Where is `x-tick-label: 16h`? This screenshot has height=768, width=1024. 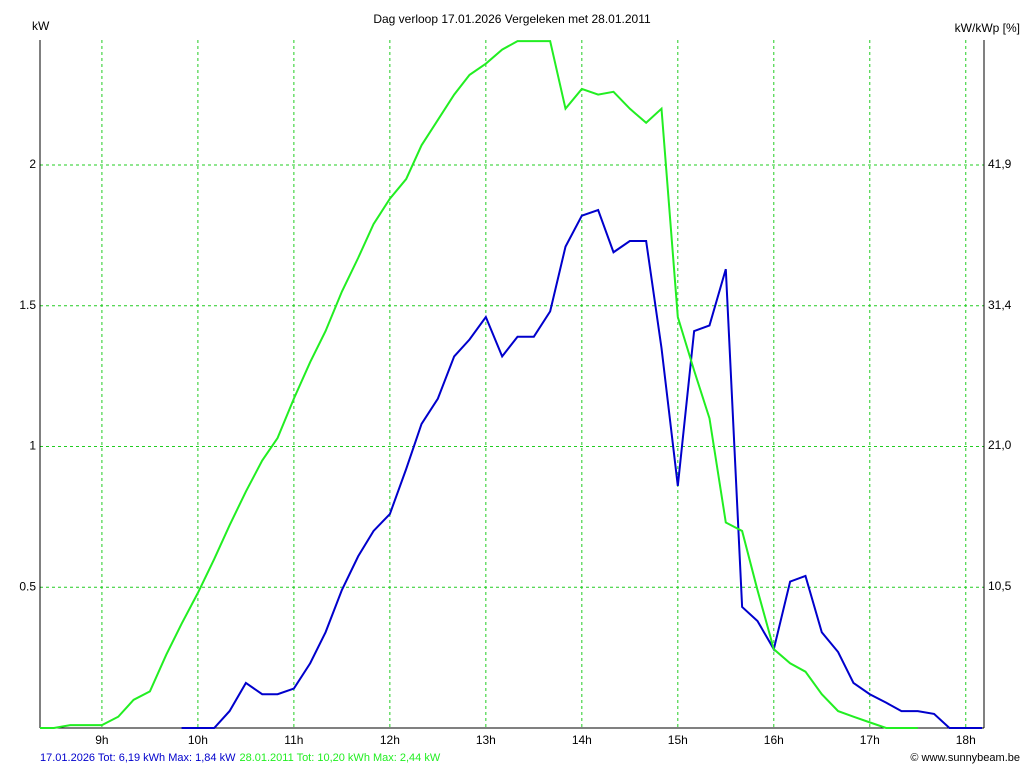 x-tick-label: 16h is located at coordinates (774, 740).